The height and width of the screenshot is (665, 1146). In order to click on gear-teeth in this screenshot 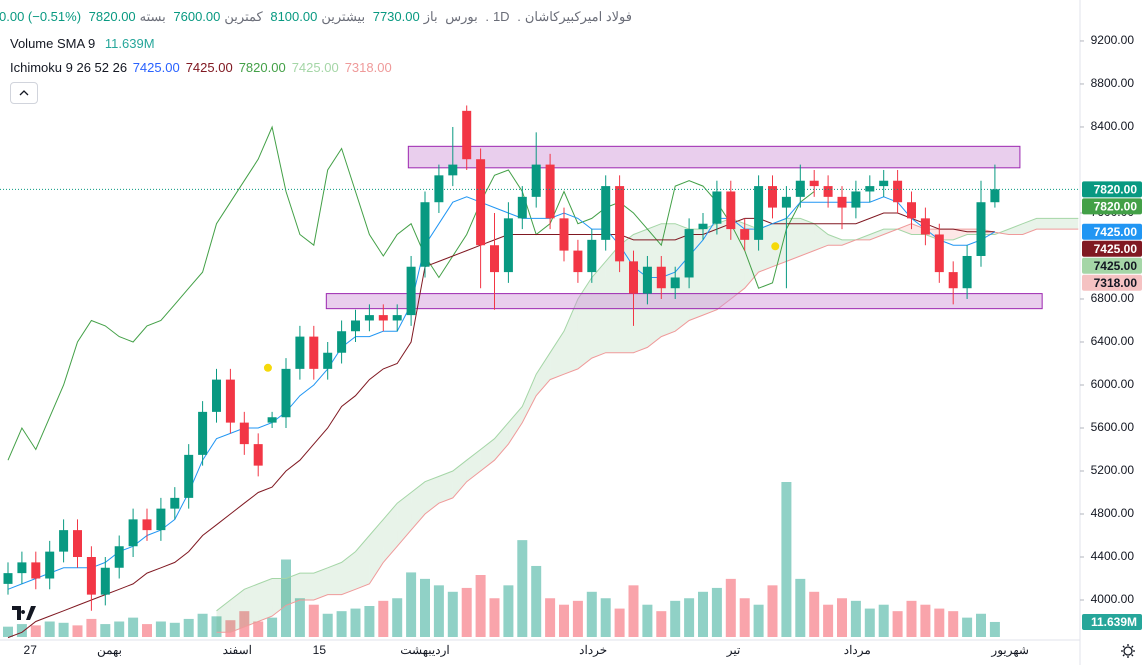, I will do `click(1128, 651)`.